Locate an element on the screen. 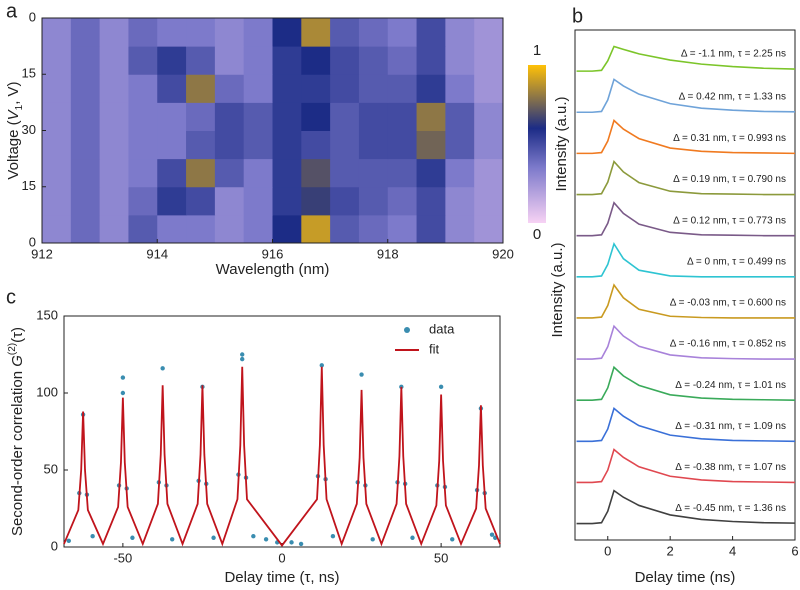 The height and width of the screenshot is (590, 800). x-tick-label: 50 is located at coordinates (441, 557).